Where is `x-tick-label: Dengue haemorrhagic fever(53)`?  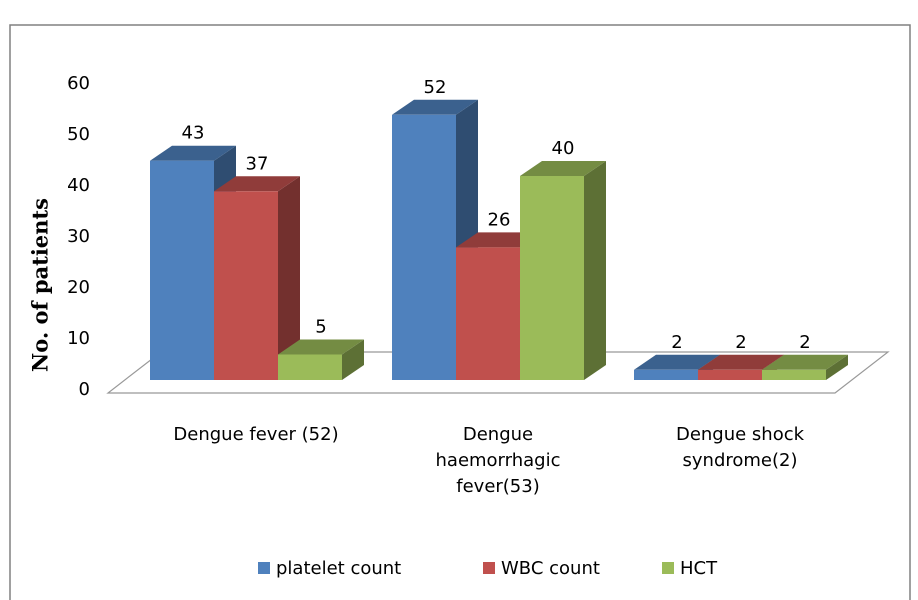
x-tick-label: Dengue haemorrhagic fever(53) is located at coordinates (498, 460).